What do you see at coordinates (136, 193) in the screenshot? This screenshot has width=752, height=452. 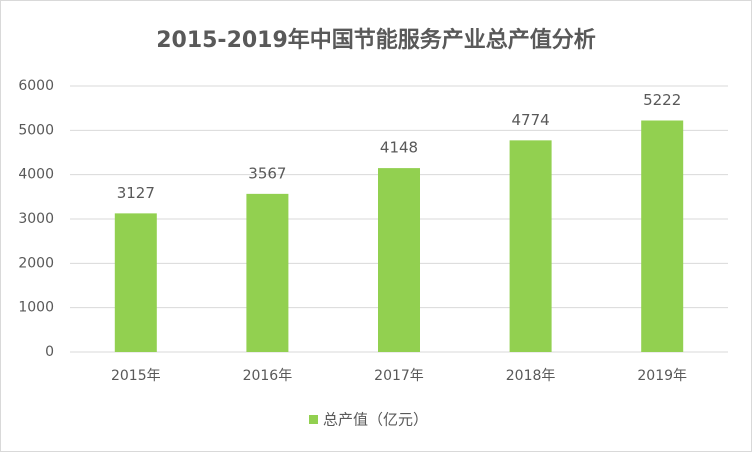 I see `data-label: 3127` at bounding box center [136, 193].